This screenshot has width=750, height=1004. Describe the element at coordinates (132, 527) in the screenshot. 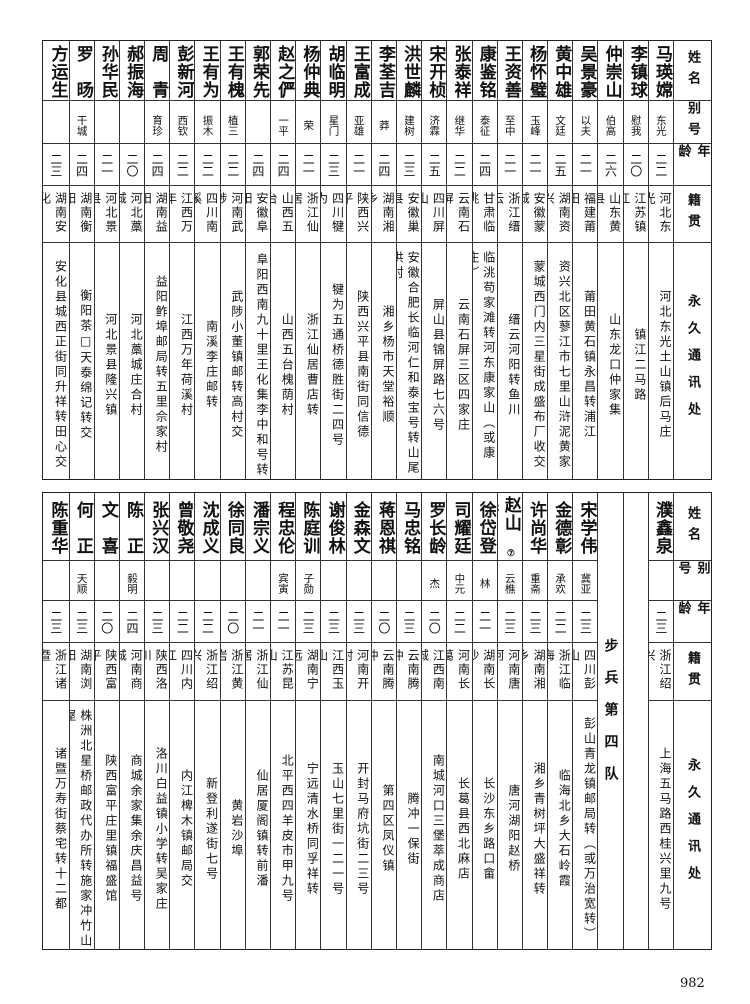

I see `name-cell: 陈 正` at that location.